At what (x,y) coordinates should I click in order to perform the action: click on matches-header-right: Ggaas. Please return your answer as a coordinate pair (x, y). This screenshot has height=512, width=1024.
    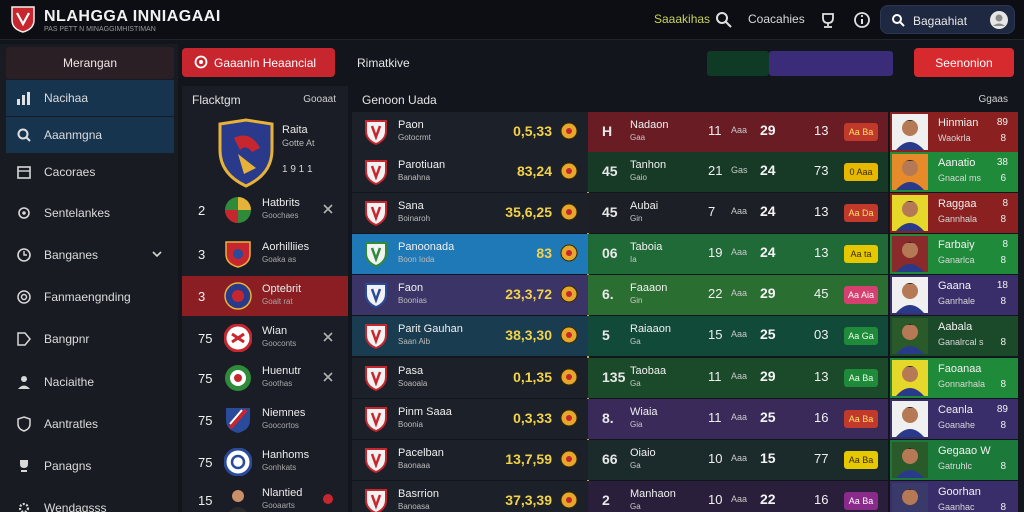
    Looking at the image, I should click on (993, 99).